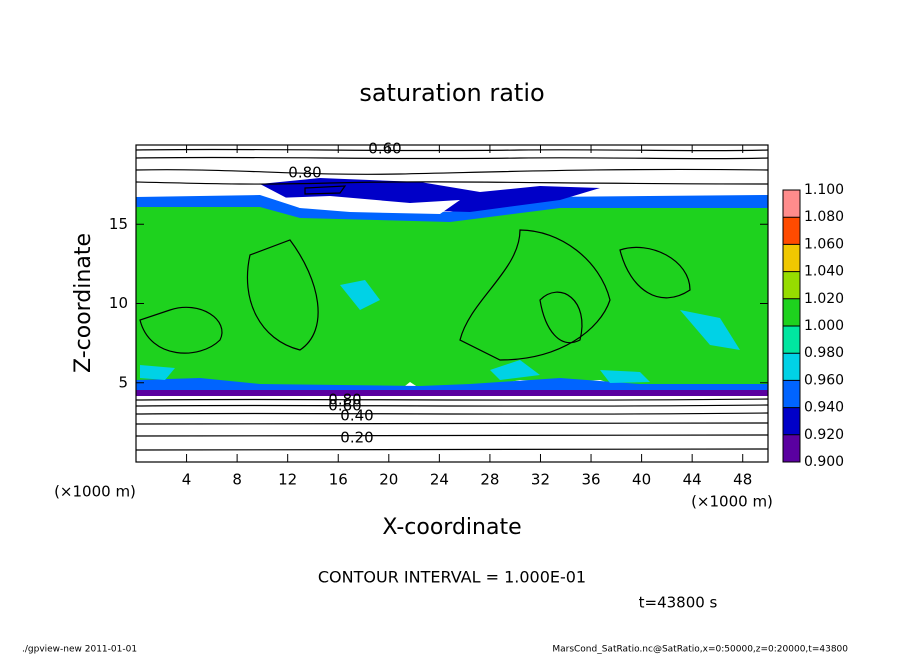 This screenshot has width=904, height=658. I want to click on colorbar-label: 0.900, so click(824, 462).